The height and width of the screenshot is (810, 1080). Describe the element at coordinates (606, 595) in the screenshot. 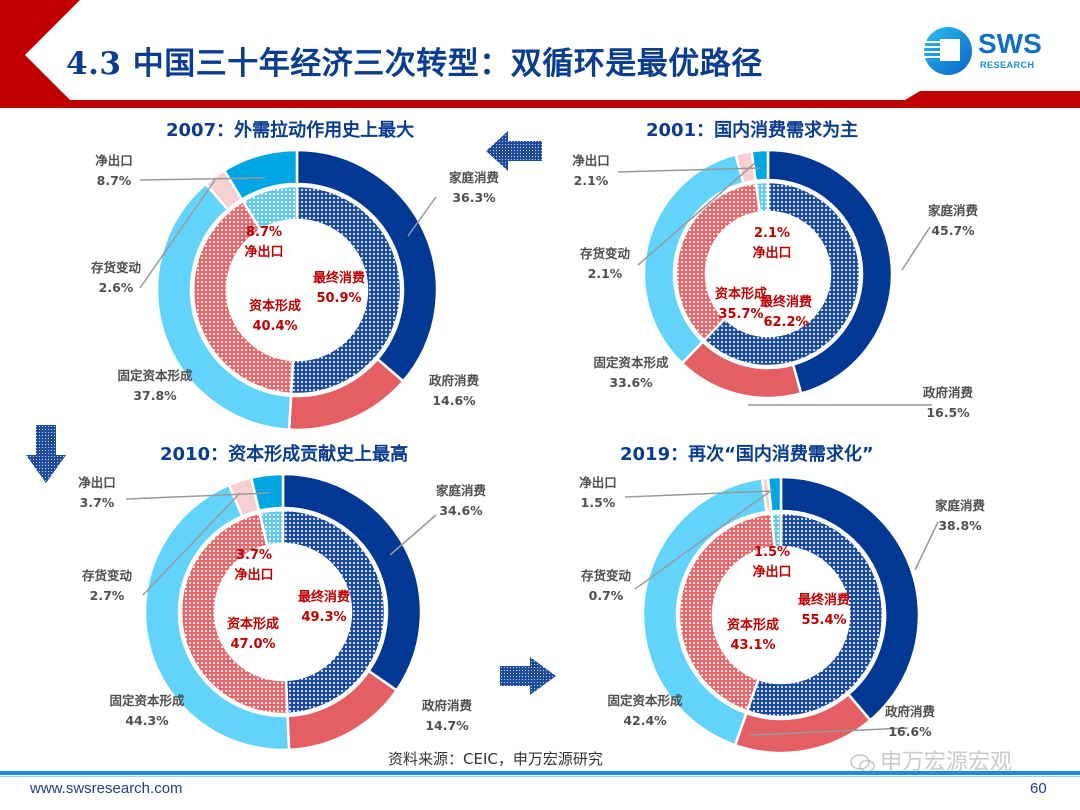

I see `outer-label-value-inventory: 0.7%` at that location.